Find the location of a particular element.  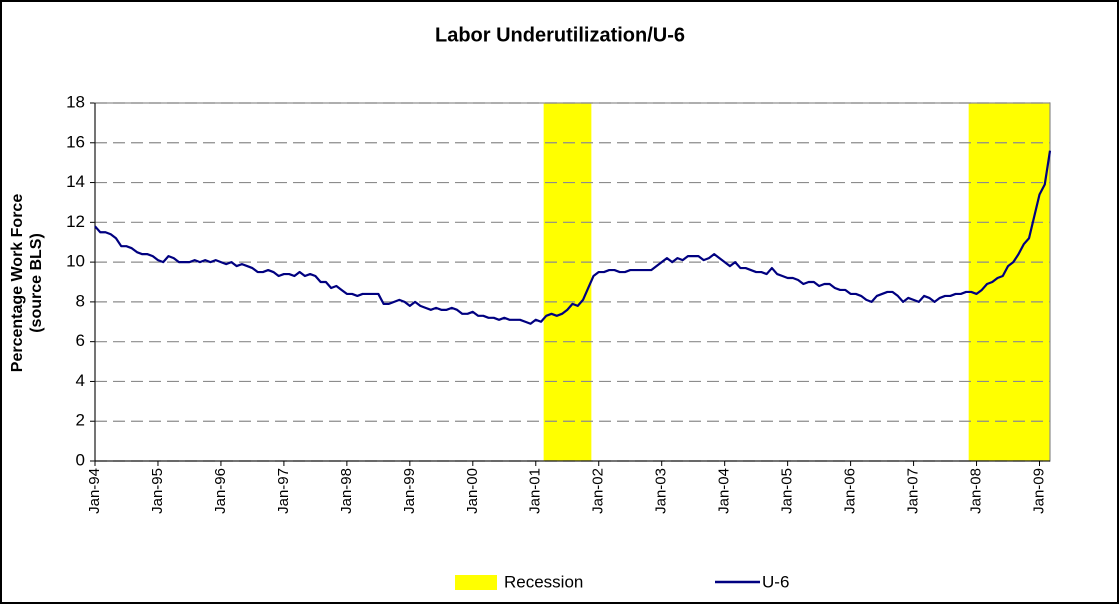

y-tick-label: 8 is located at coordinates (80, 300).